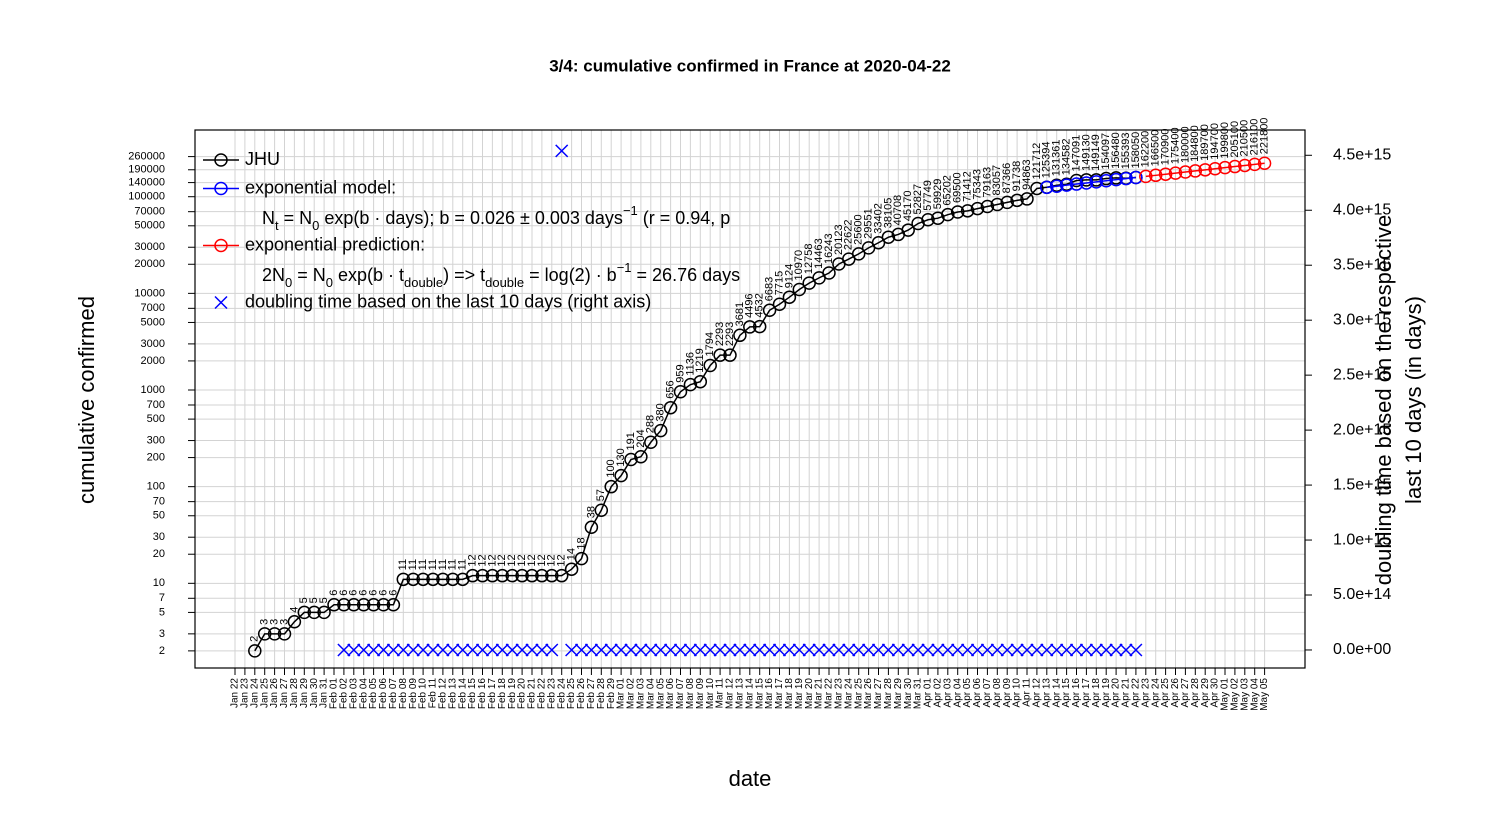  Describe the element at coordinates (581, 694) in the screenshot. I see `x-tick-label: Feb 26` at that location.